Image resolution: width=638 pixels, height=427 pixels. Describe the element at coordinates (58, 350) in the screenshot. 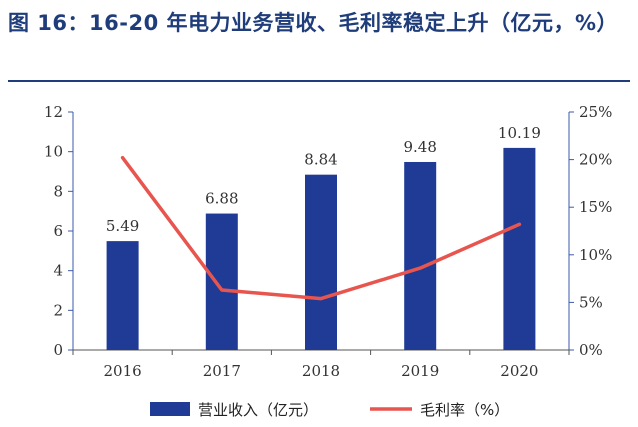

I see `y-left-tick-label: 0` at that location.